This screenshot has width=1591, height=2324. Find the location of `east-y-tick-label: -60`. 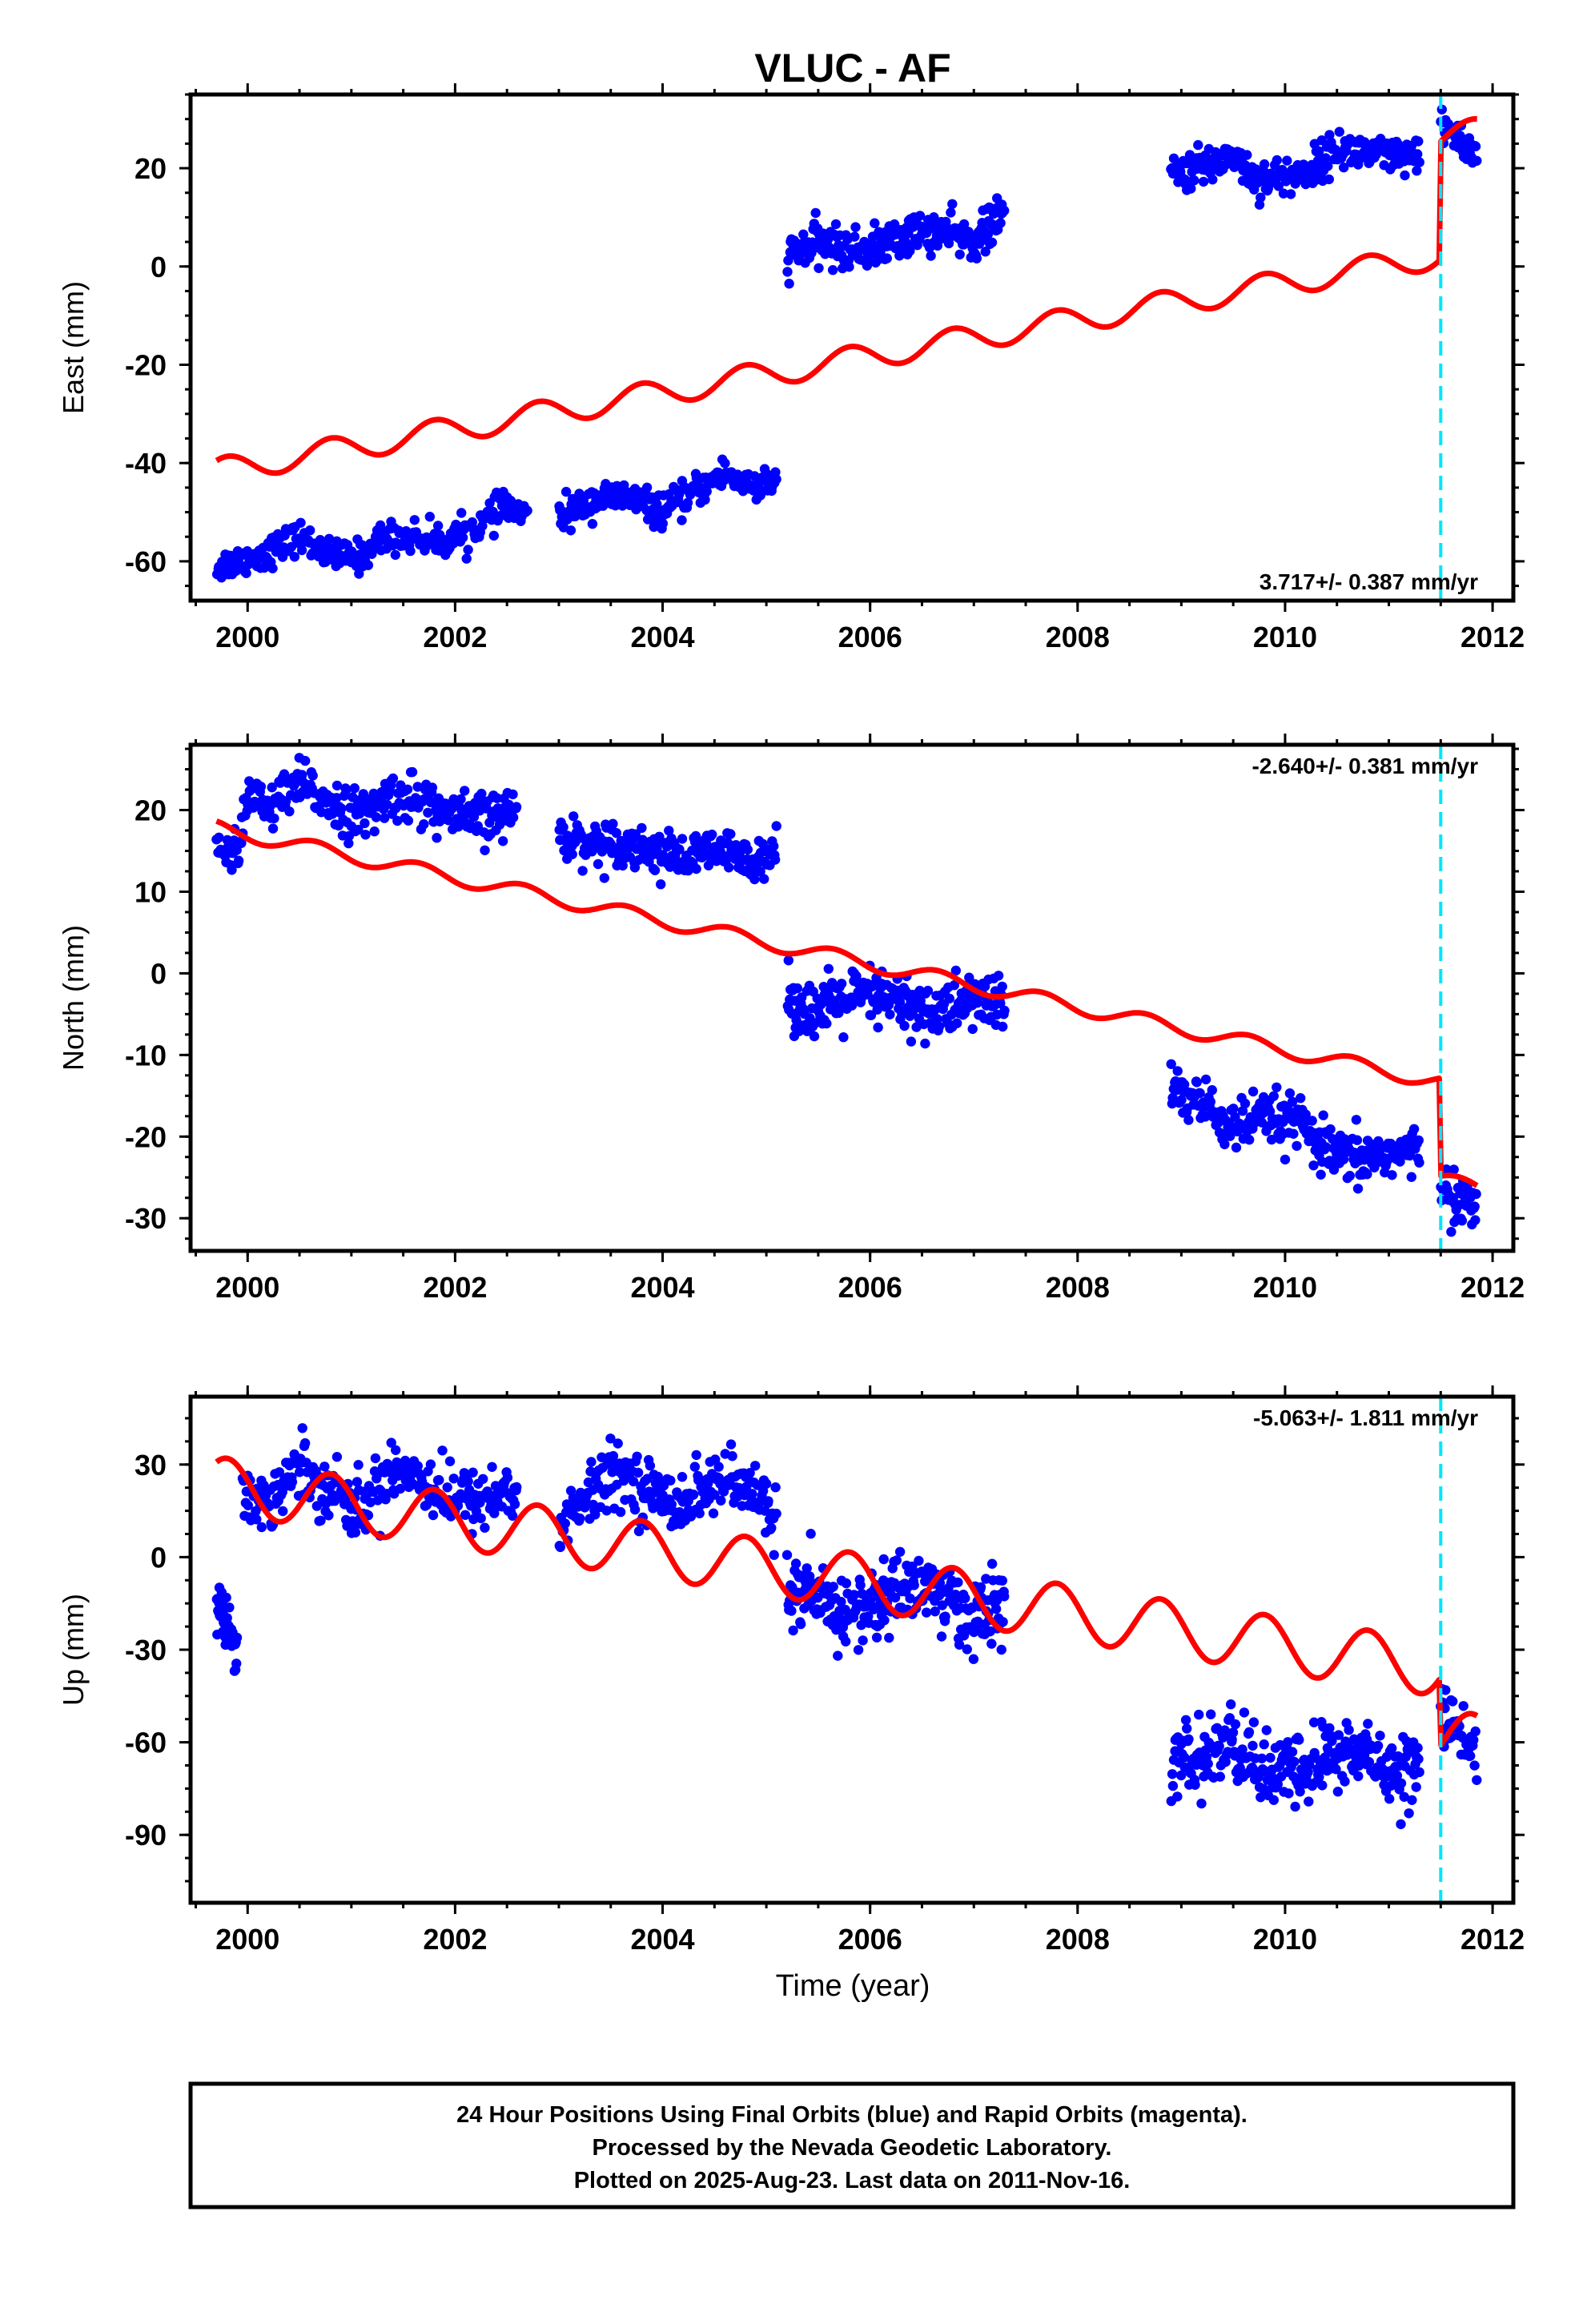

east-y-tick-label: -60 is located at coordinates (146, 561).